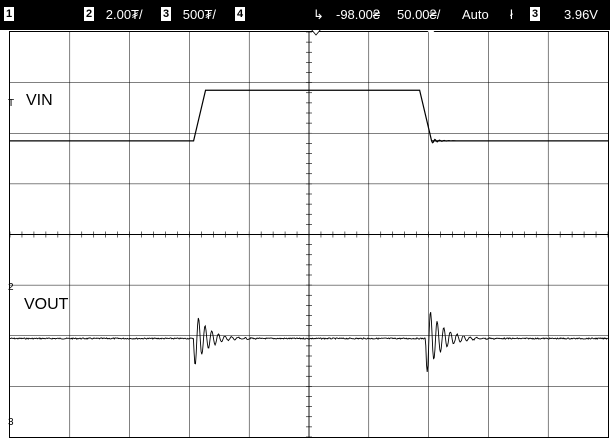 The height and width of the screenshot is (439, 610). I want to click on trigger-source-status: 3, so click(535, 15).